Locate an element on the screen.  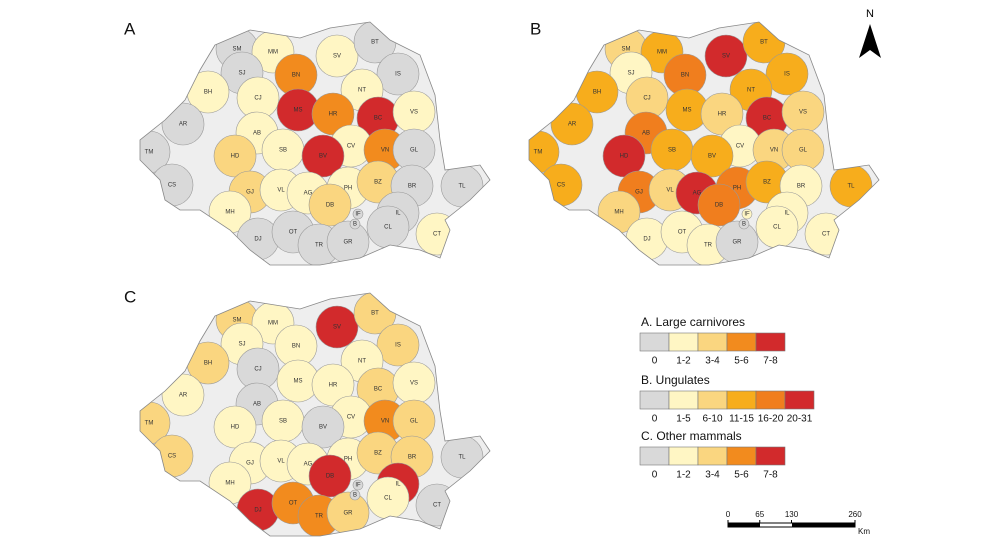
county-label: MH is located at coordinates (229, 213).